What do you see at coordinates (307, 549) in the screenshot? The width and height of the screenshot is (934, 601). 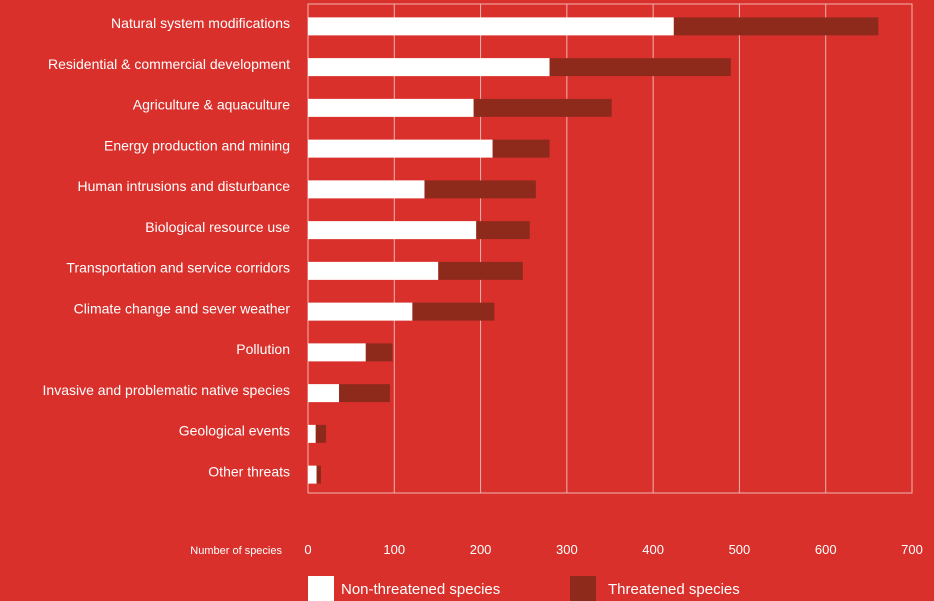 I see `x-tick-label: 0` at bounding box center [307, 549].